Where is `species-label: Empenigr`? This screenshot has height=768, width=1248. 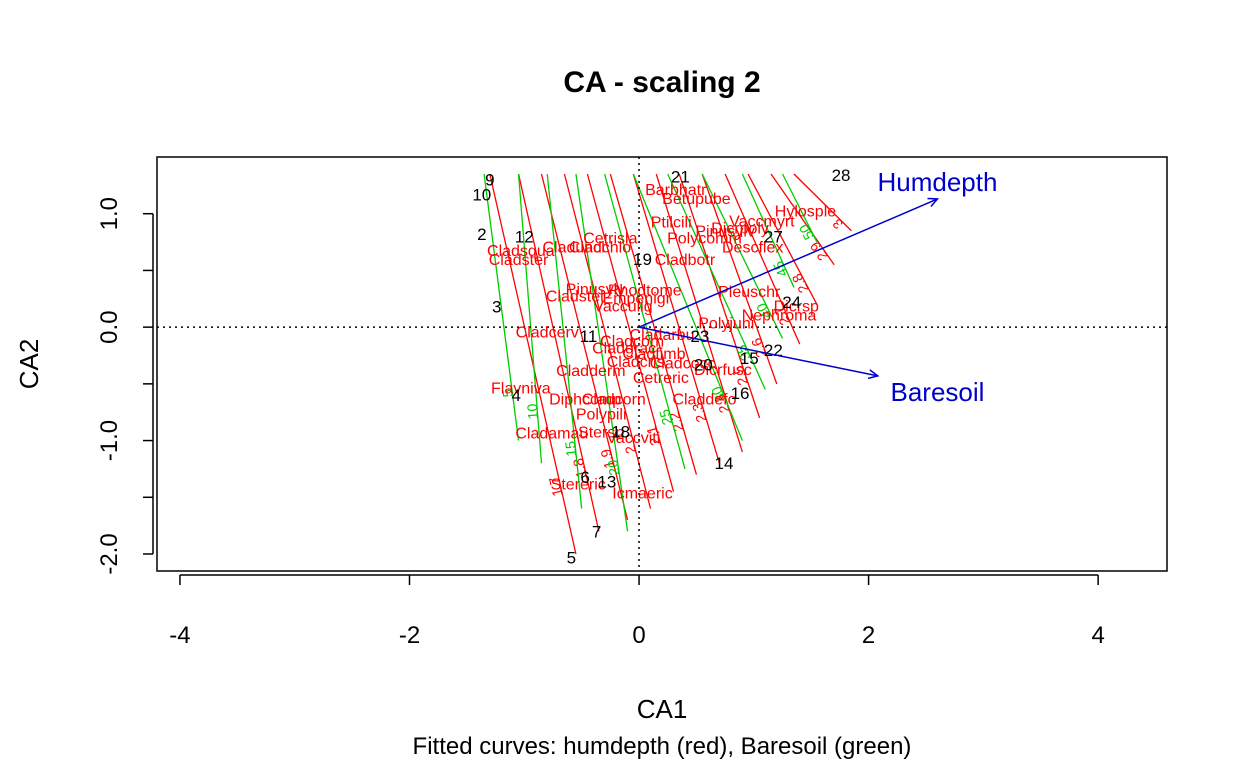 species-label: Empenigr is located at coordinates (637, 299).